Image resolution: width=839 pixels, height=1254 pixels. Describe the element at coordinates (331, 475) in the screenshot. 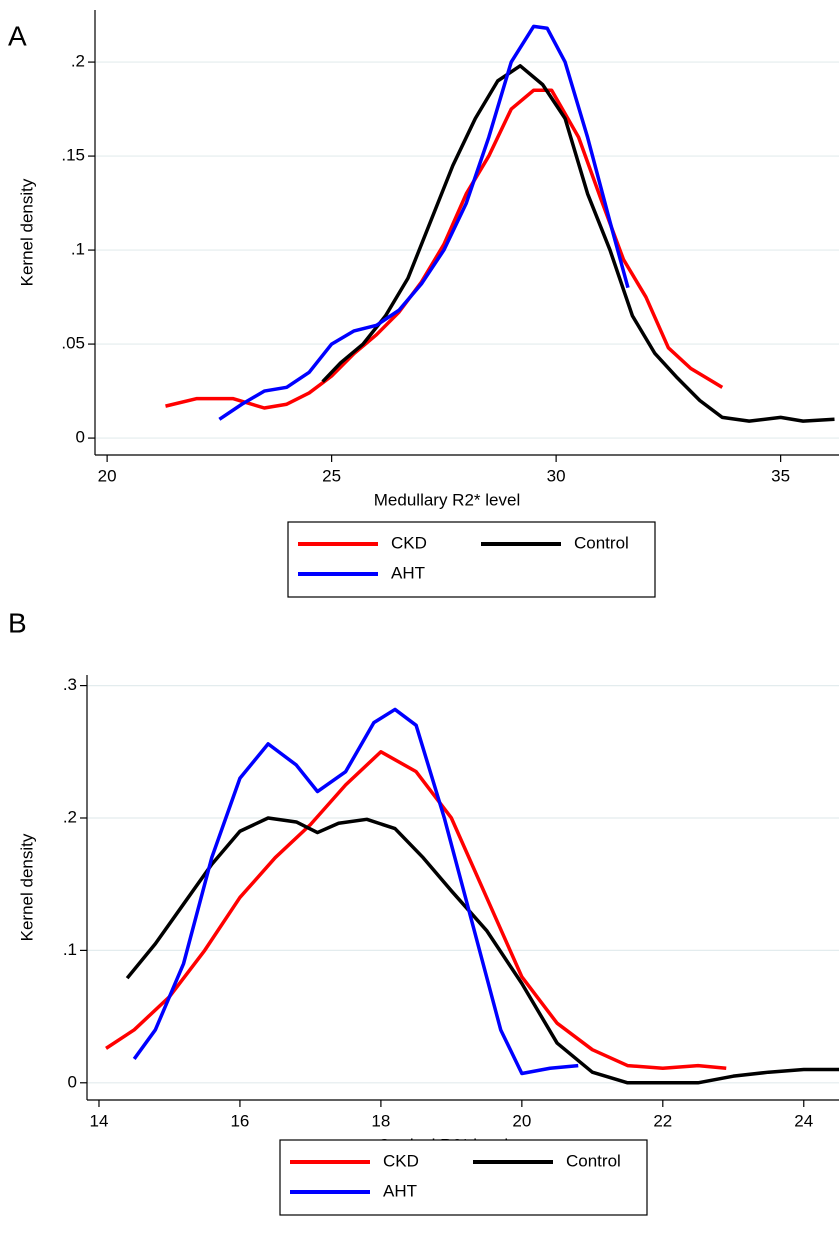

I see `x-tick-label: 25` at that location.